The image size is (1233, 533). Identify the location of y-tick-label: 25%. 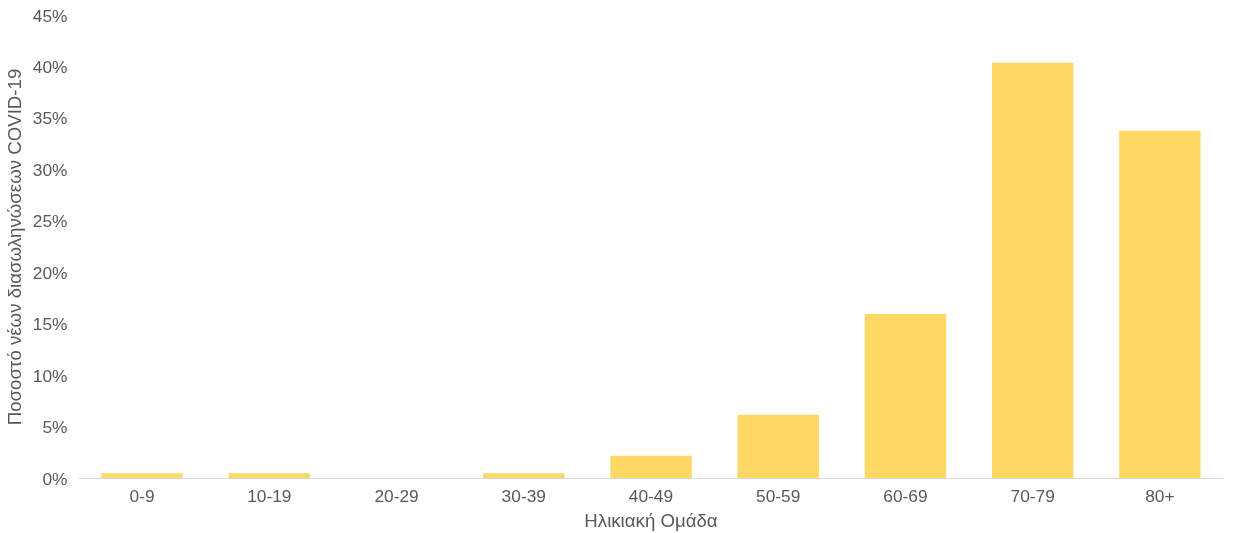
(50, 221).